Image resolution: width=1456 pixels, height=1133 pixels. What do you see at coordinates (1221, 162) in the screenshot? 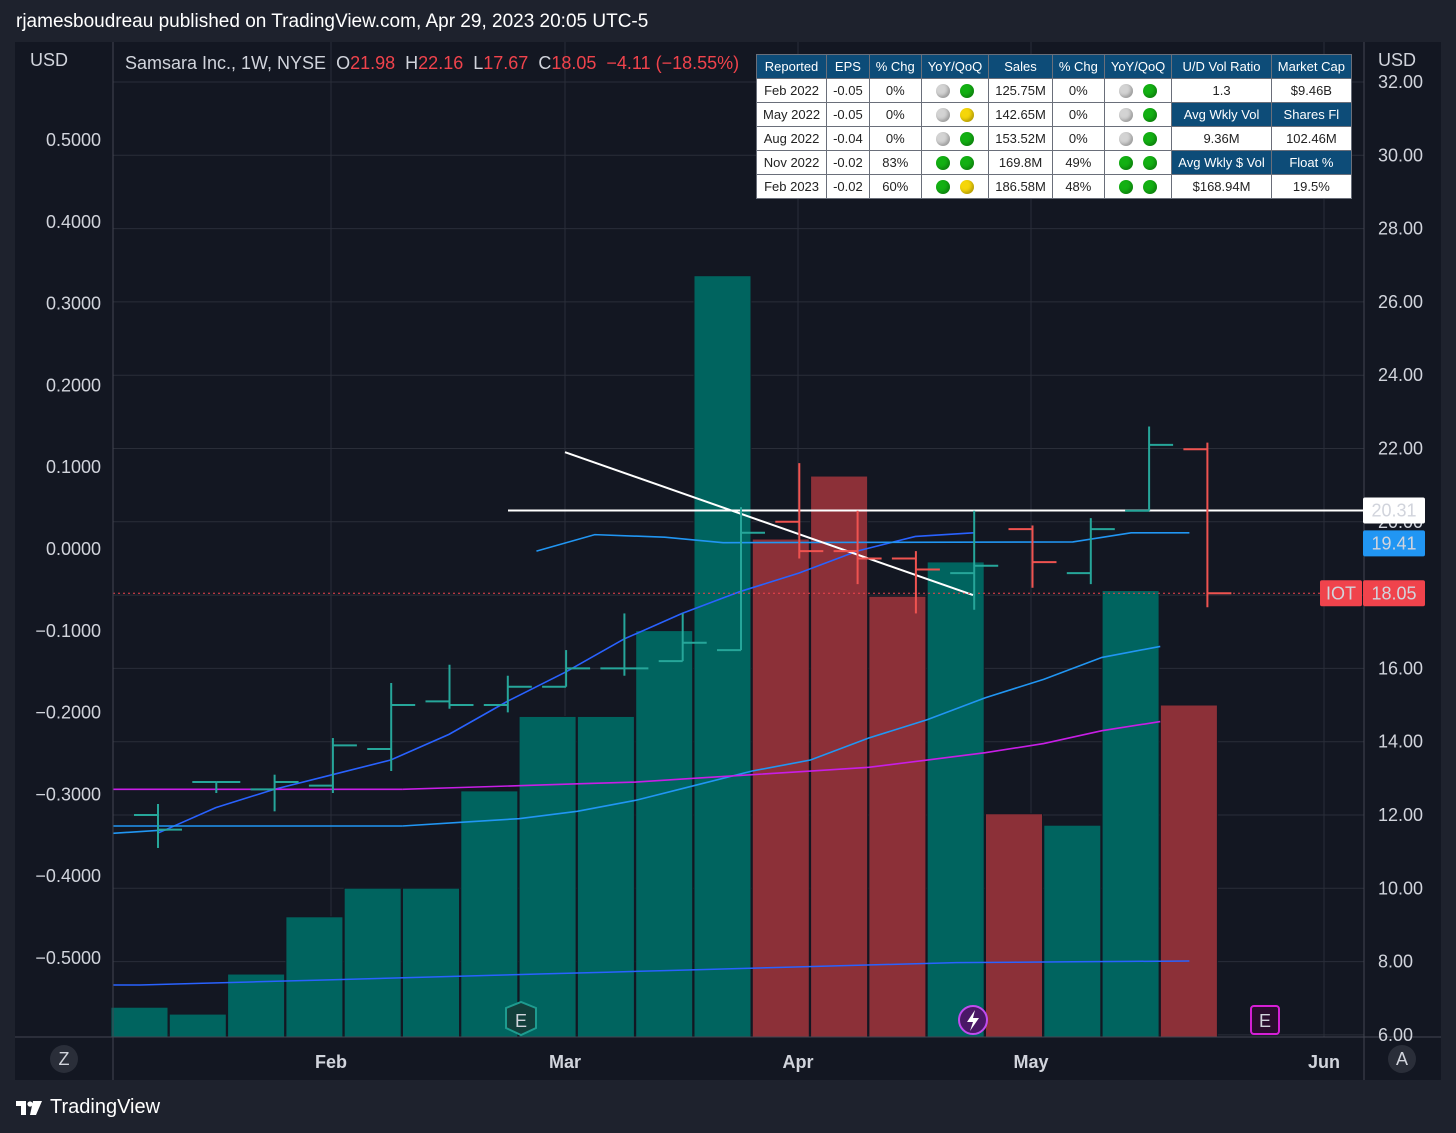
I see `stat-cell: Avg Wkly $ Vol` at bounding box center [1221, 162].